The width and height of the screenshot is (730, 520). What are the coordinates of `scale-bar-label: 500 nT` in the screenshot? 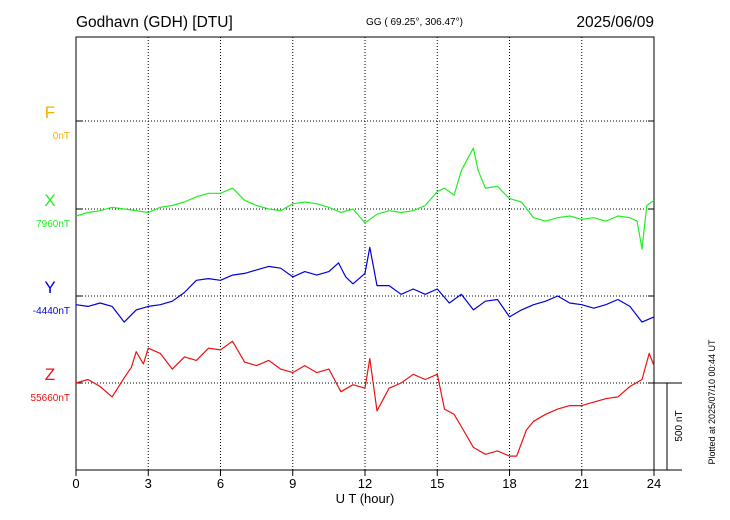 It's located at (679, 425).